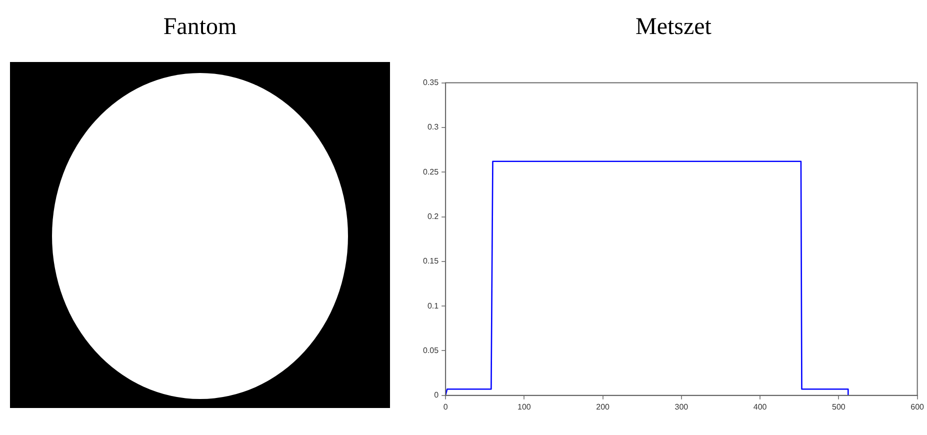  What do you see at coordinates (431, 171) in the screenshot?
I see `y-tick-label: 0.25` at bounding box center [431, 171].